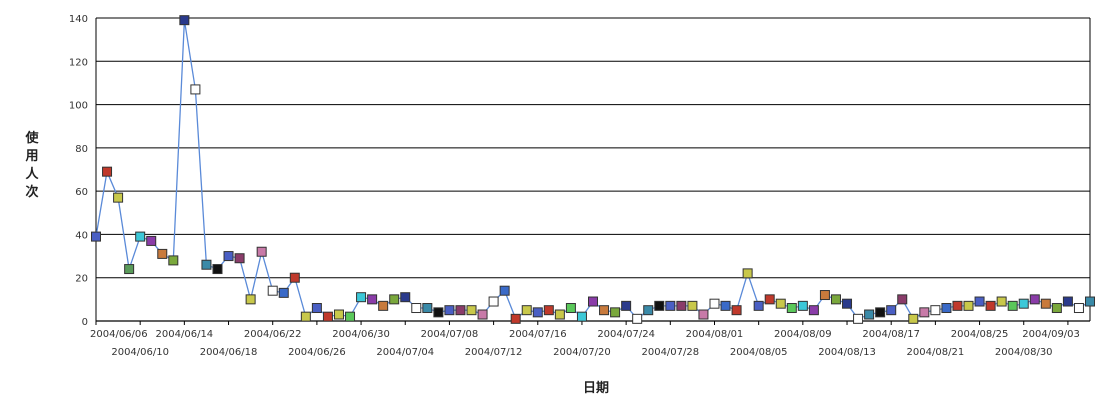 The height and width of the screenshot is (398, 1102). Describe the element at coordinates (273, 334) in the screenshot. I see `x-tick-label: 2004/06/22` at that location.